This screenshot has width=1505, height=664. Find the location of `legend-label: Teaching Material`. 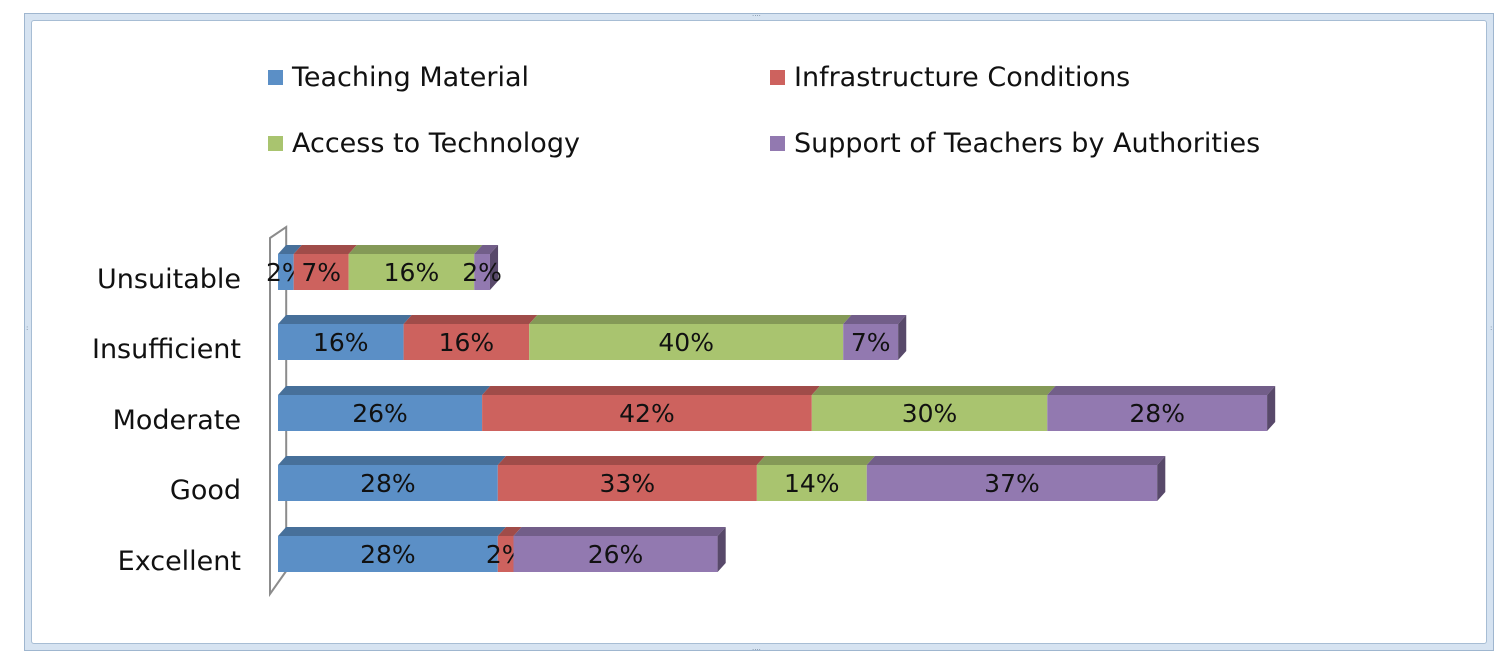

legend-label: Teaching Material is located at coordinates (411, 77).